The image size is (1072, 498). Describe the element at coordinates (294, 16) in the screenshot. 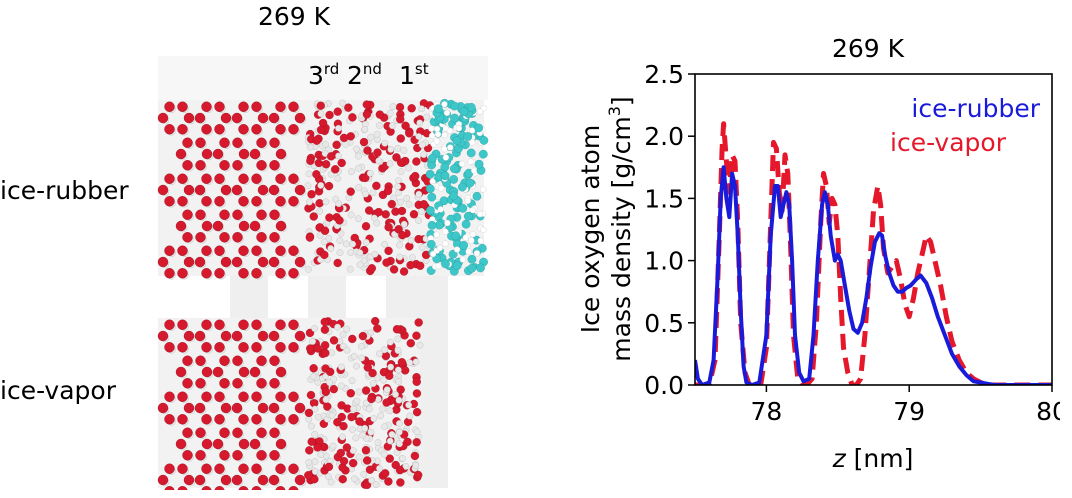

I see `left-panel-title: 269 K` at that location.